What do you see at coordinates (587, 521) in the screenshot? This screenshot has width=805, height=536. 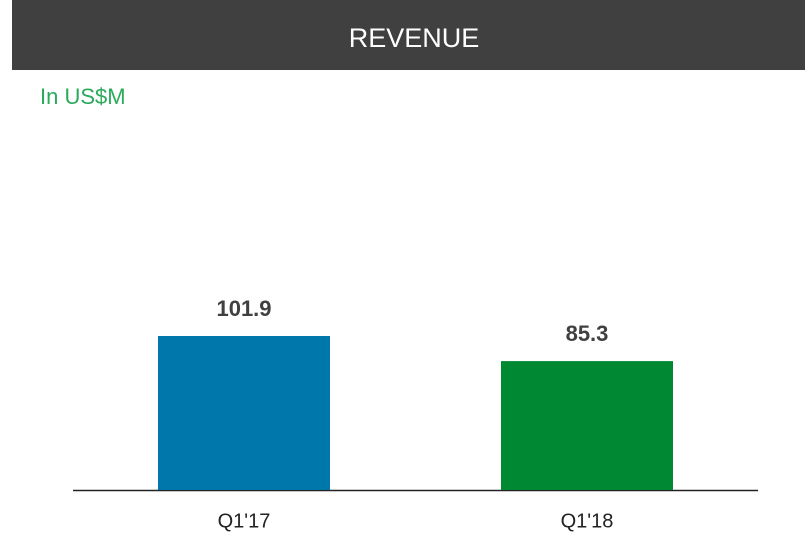 I see `x-tick-label: Q1'18` at bounding box center [587, 521].